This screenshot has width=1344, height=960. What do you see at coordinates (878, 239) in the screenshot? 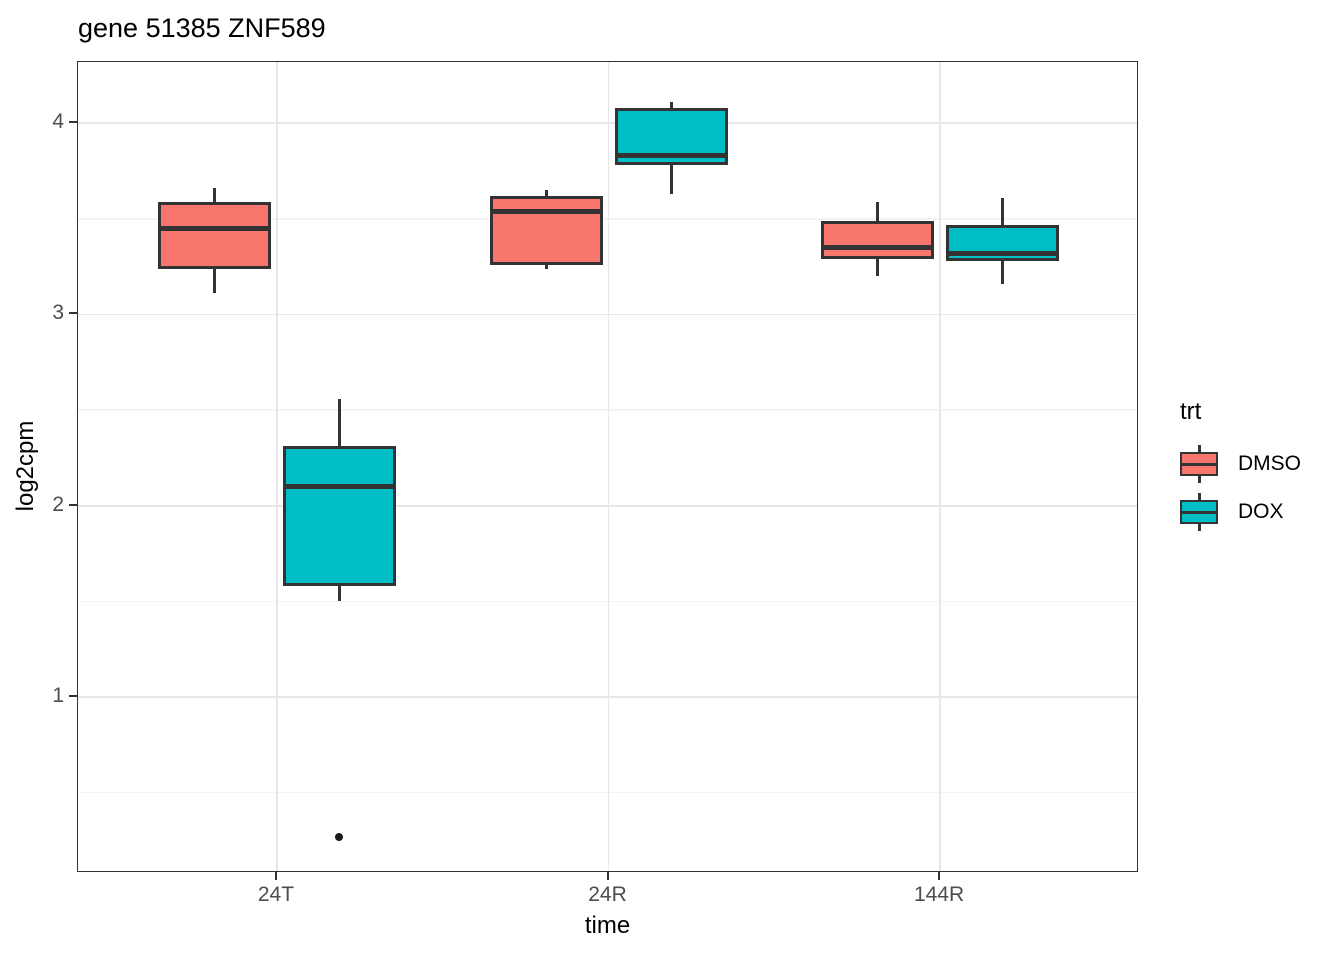
I see `box-dmso-144R` at bounding box center [878, 239].